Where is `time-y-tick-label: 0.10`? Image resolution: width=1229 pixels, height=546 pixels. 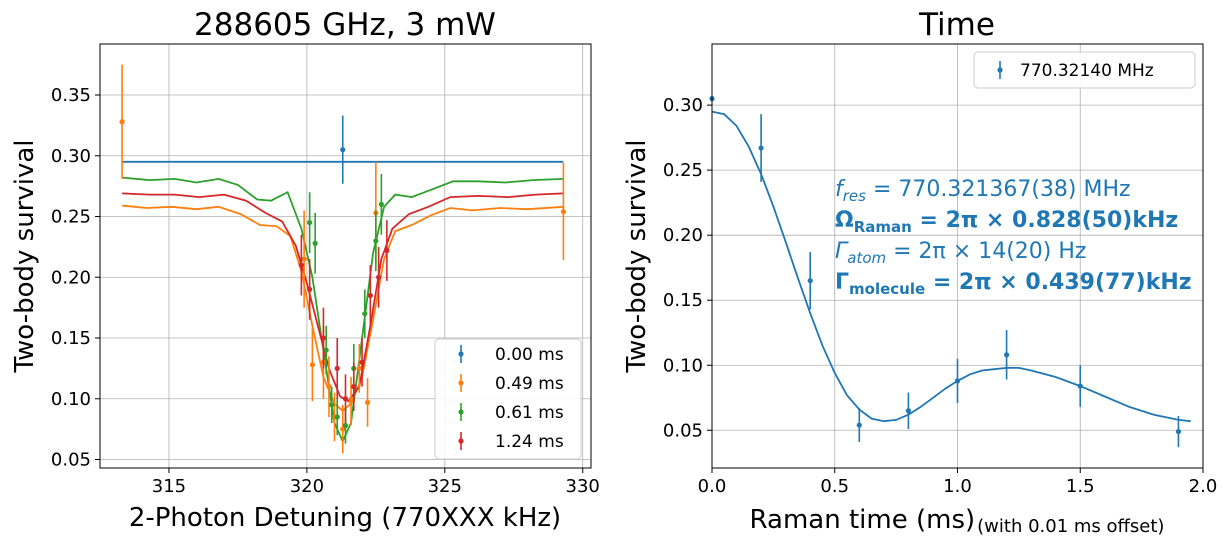 time-y-tick-label: 0.10 is located at coordinates (683, 365).